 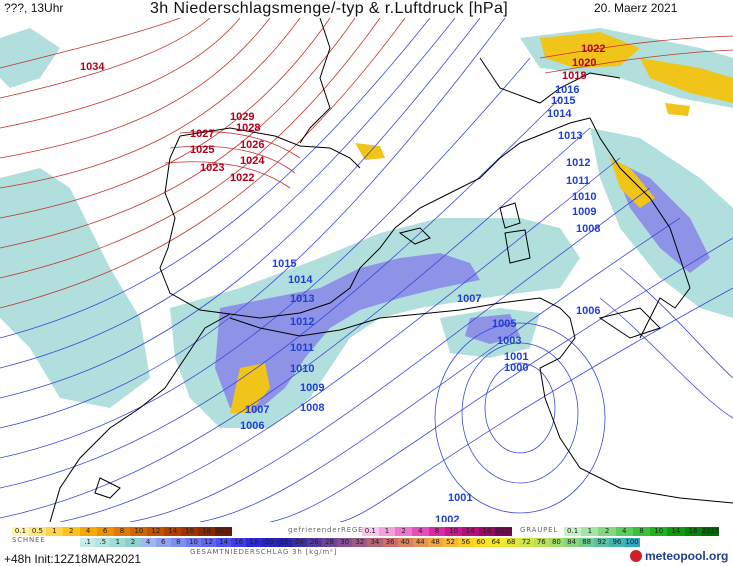 What do you see at coordinates (405, 542) in the screenshot?
I see `legend-cell: 40` at bounding box center [405, 542].